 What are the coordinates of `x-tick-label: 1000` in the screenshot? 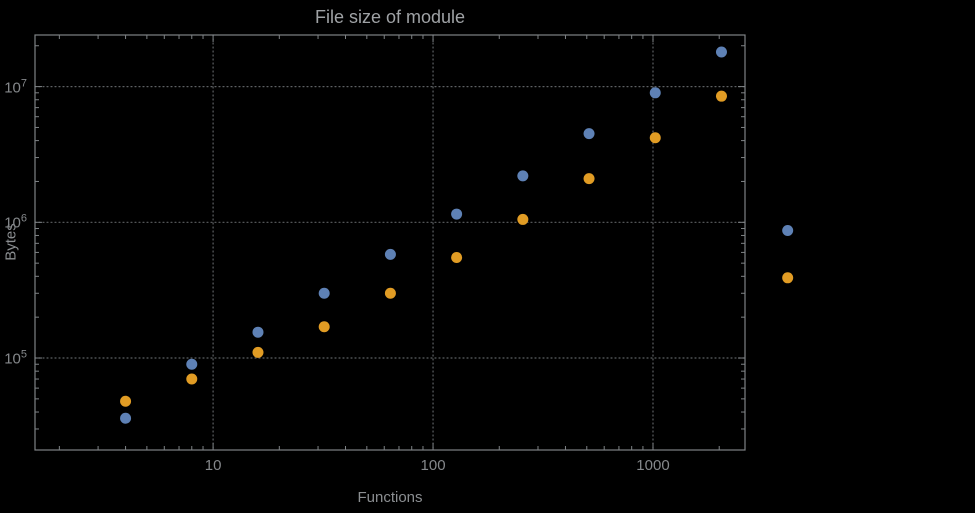 It's located at (653, 465).